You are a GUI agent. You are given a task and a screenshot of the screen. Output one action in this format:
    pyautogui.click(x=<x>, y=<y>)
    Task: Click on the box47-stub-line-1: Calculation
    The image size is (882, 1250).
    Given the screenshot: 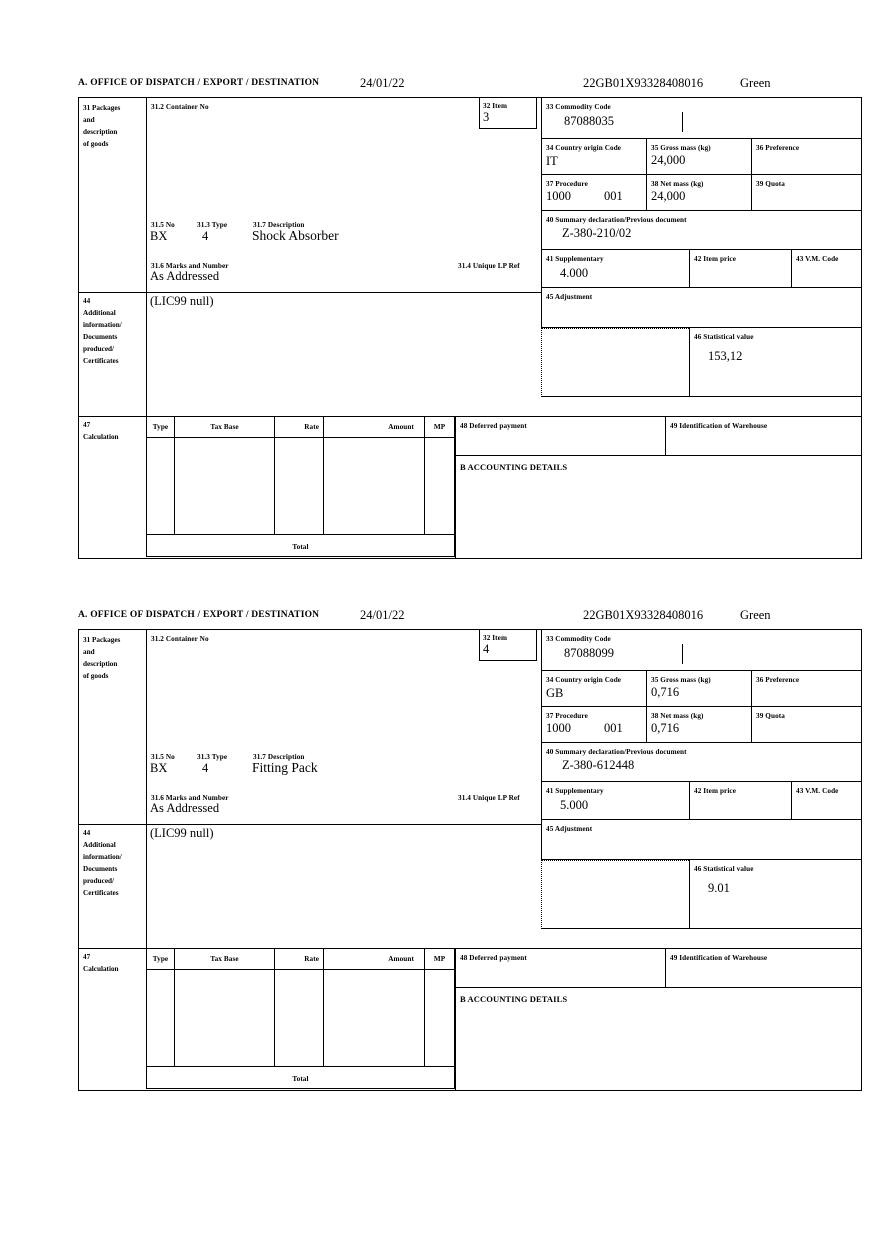 What is the action you would take?
    pyautogui.click(x=101, y=969)
    